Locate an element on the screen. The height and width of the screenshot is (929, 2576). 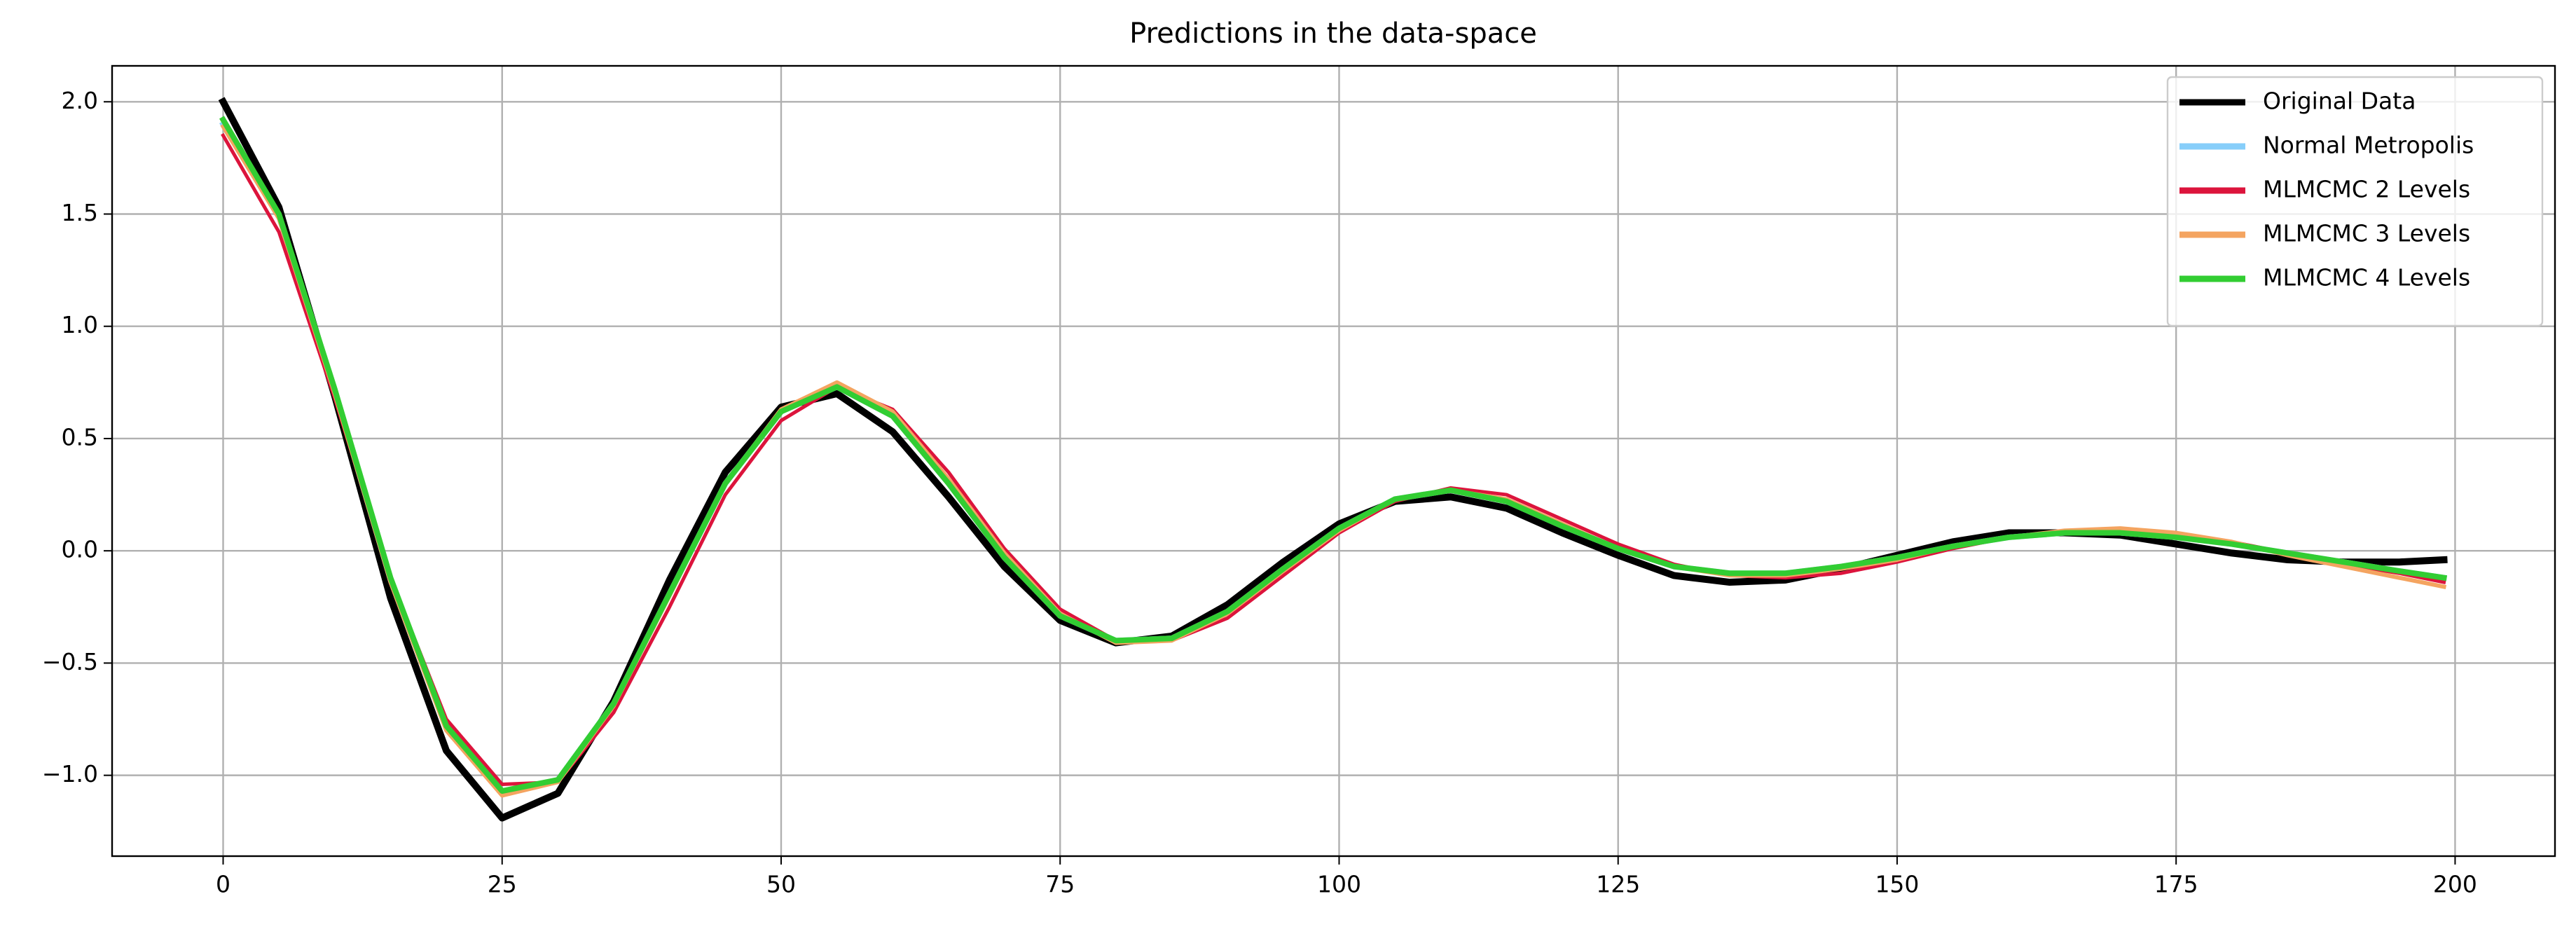
legend-box is located at coordinates (2355, 201).